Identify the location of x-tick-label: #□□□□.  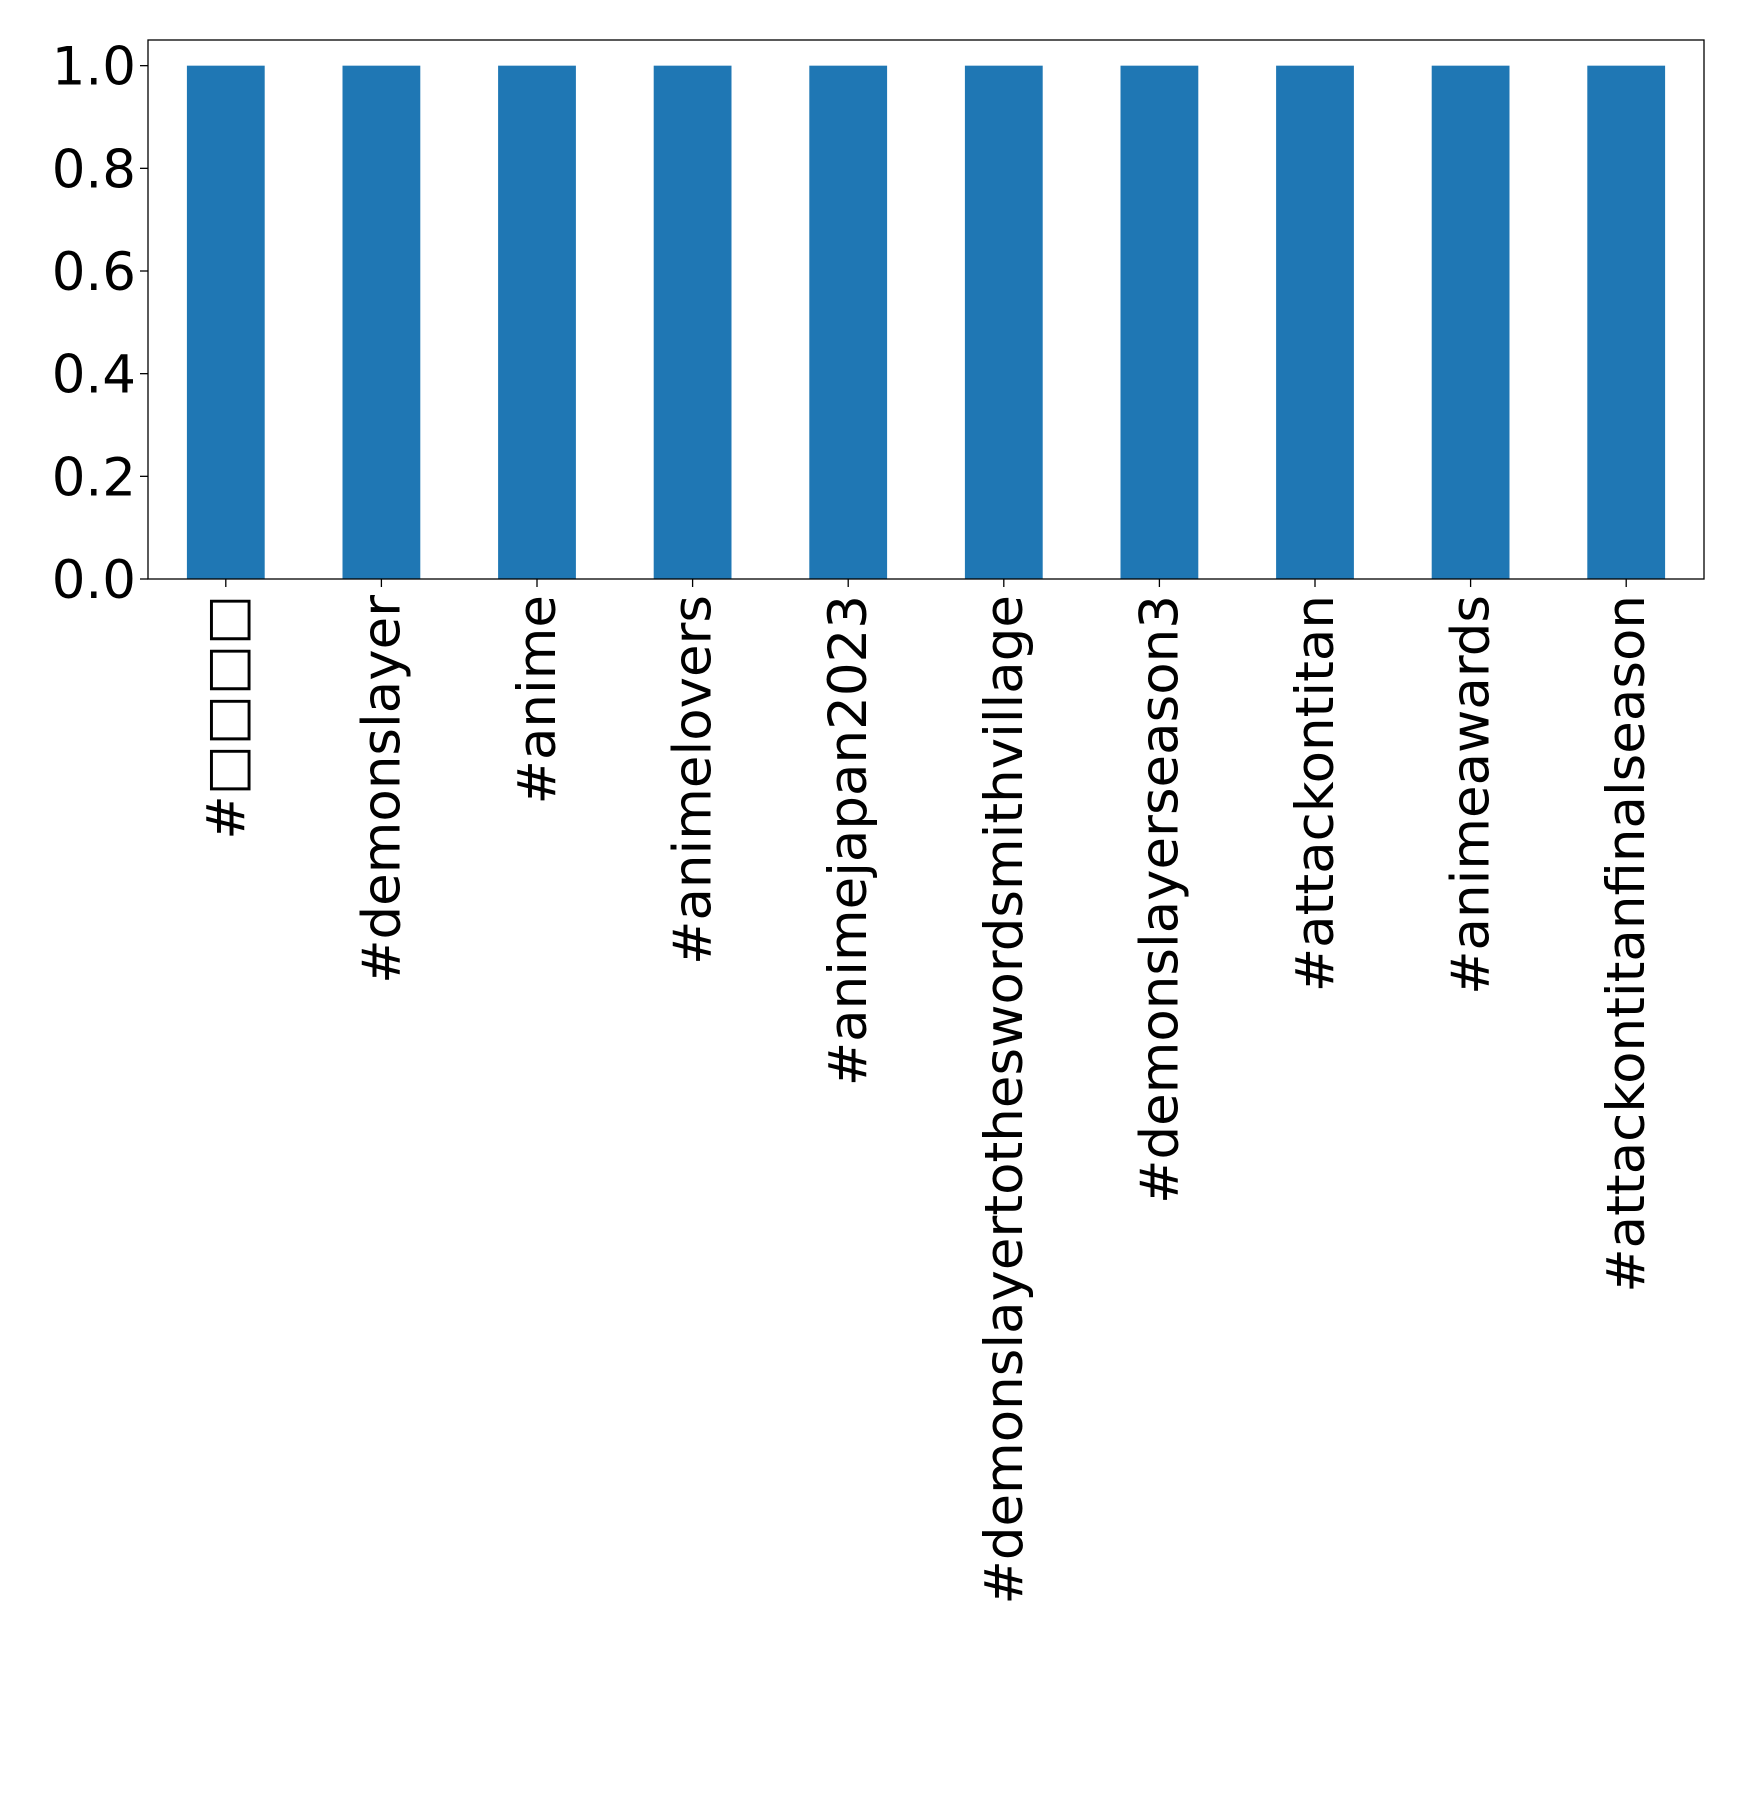
(226, 717).